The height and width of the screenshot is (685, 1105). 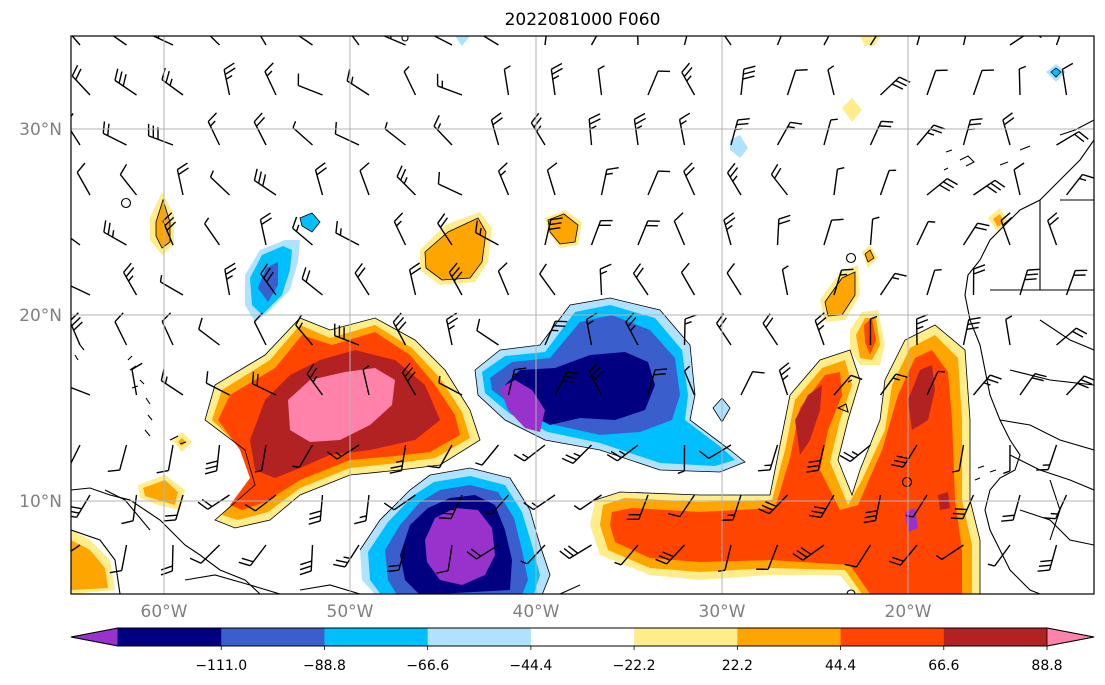 What do you see at coordinates (455, 530) in the screenshot?
I see `negative-anomaly-south` at bounding box center [455, 530].